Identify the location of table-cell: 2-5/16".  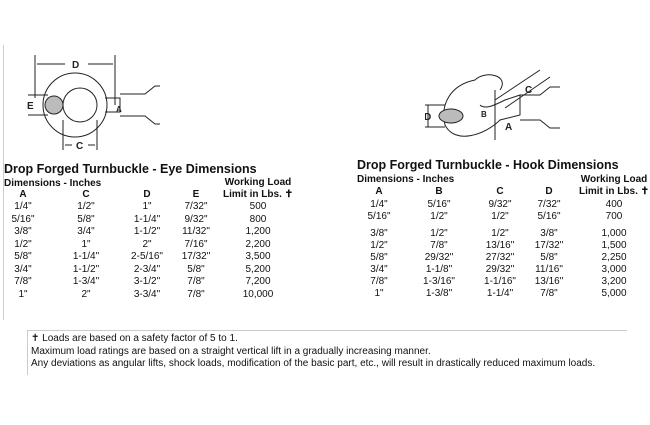
(147, 256).